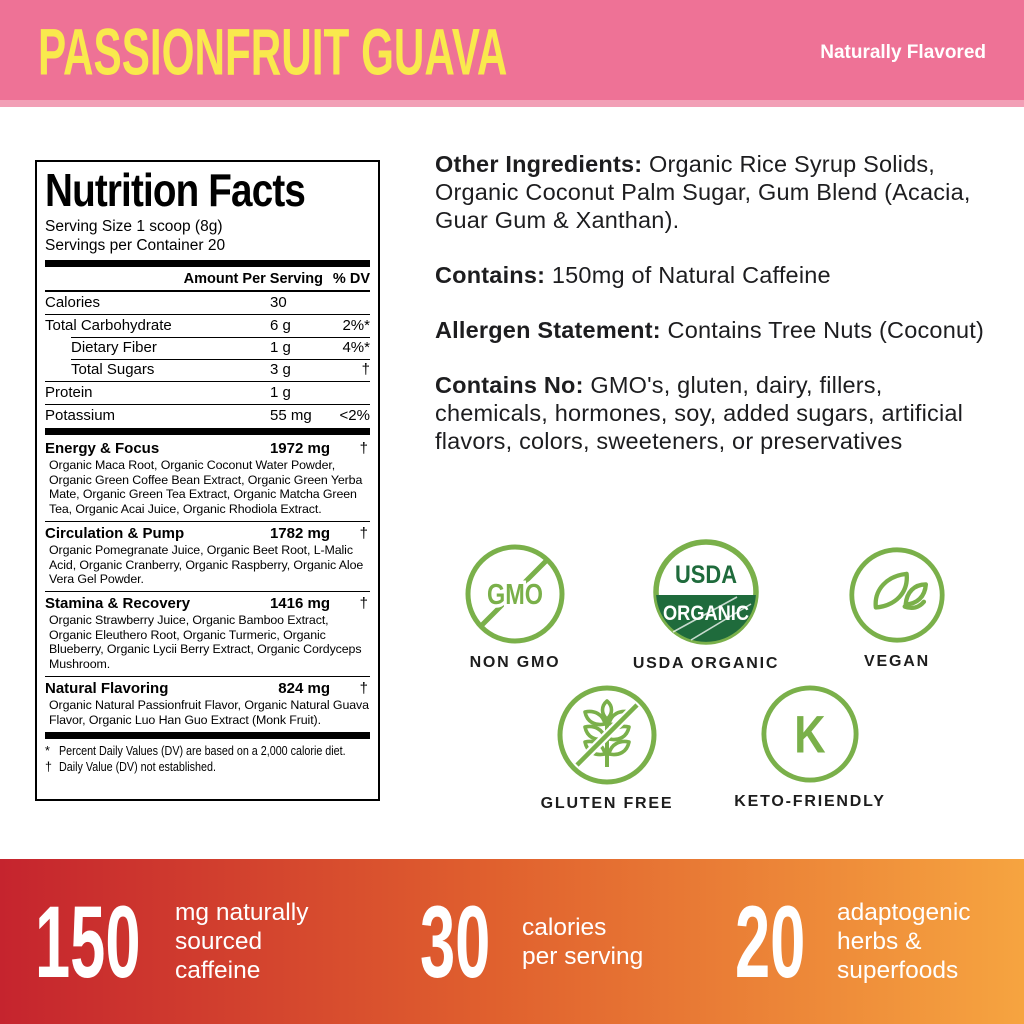 The image size is (1024, 1024). Describe the element at coordinates (171, 941) in the screenshot. I see `stat-caffeine: 150 mg naturally sourced caffeine` at that location.